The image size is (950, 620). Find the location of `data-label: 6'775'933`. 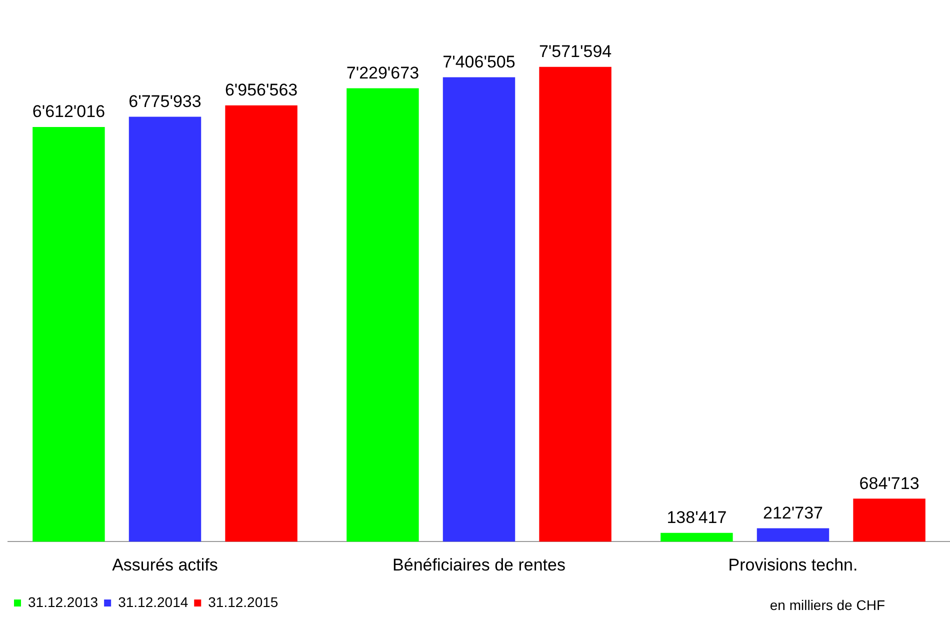

data-label: 6'775'933 is located at coordinates (165, 101).